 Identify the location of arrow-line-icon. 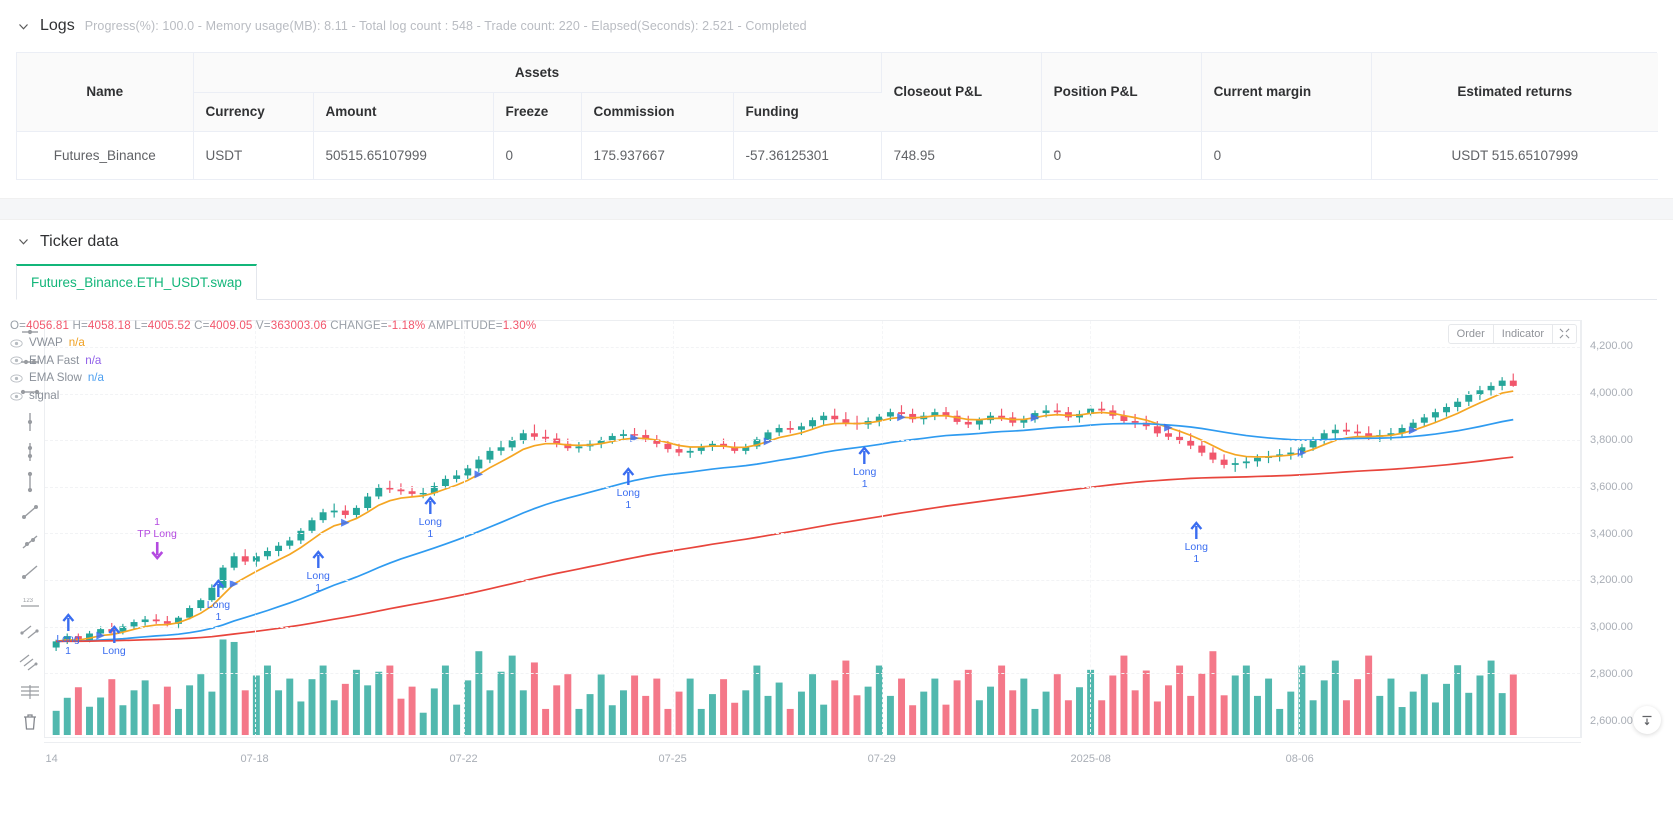
(30, 572).